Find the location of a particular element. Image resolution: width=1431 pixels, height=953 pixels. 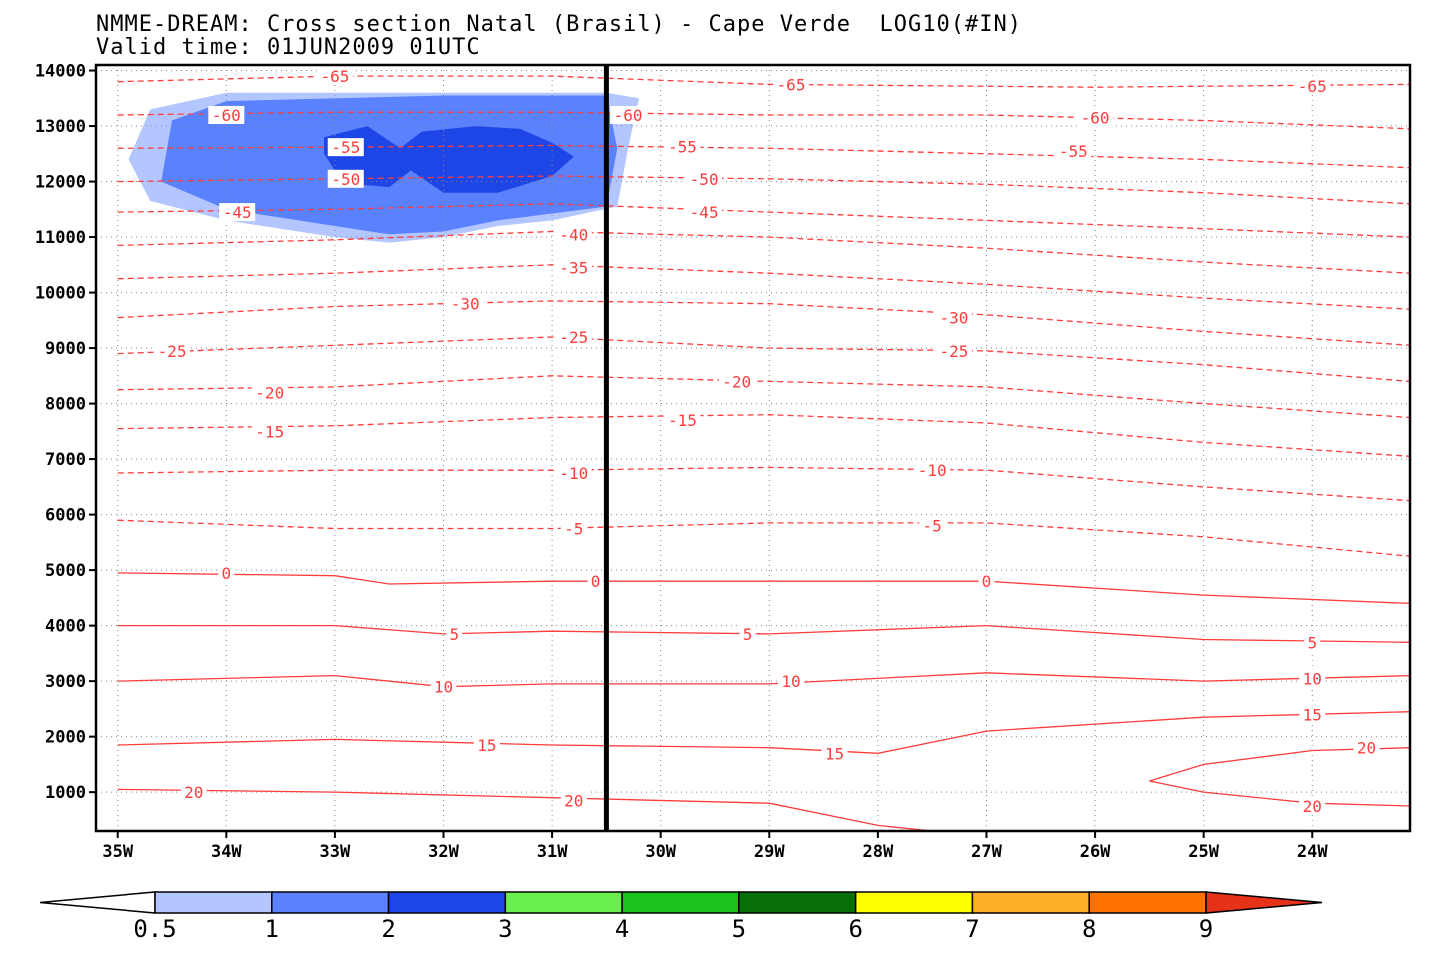

isoline-label: -30 is located at coordinates (465, 304).